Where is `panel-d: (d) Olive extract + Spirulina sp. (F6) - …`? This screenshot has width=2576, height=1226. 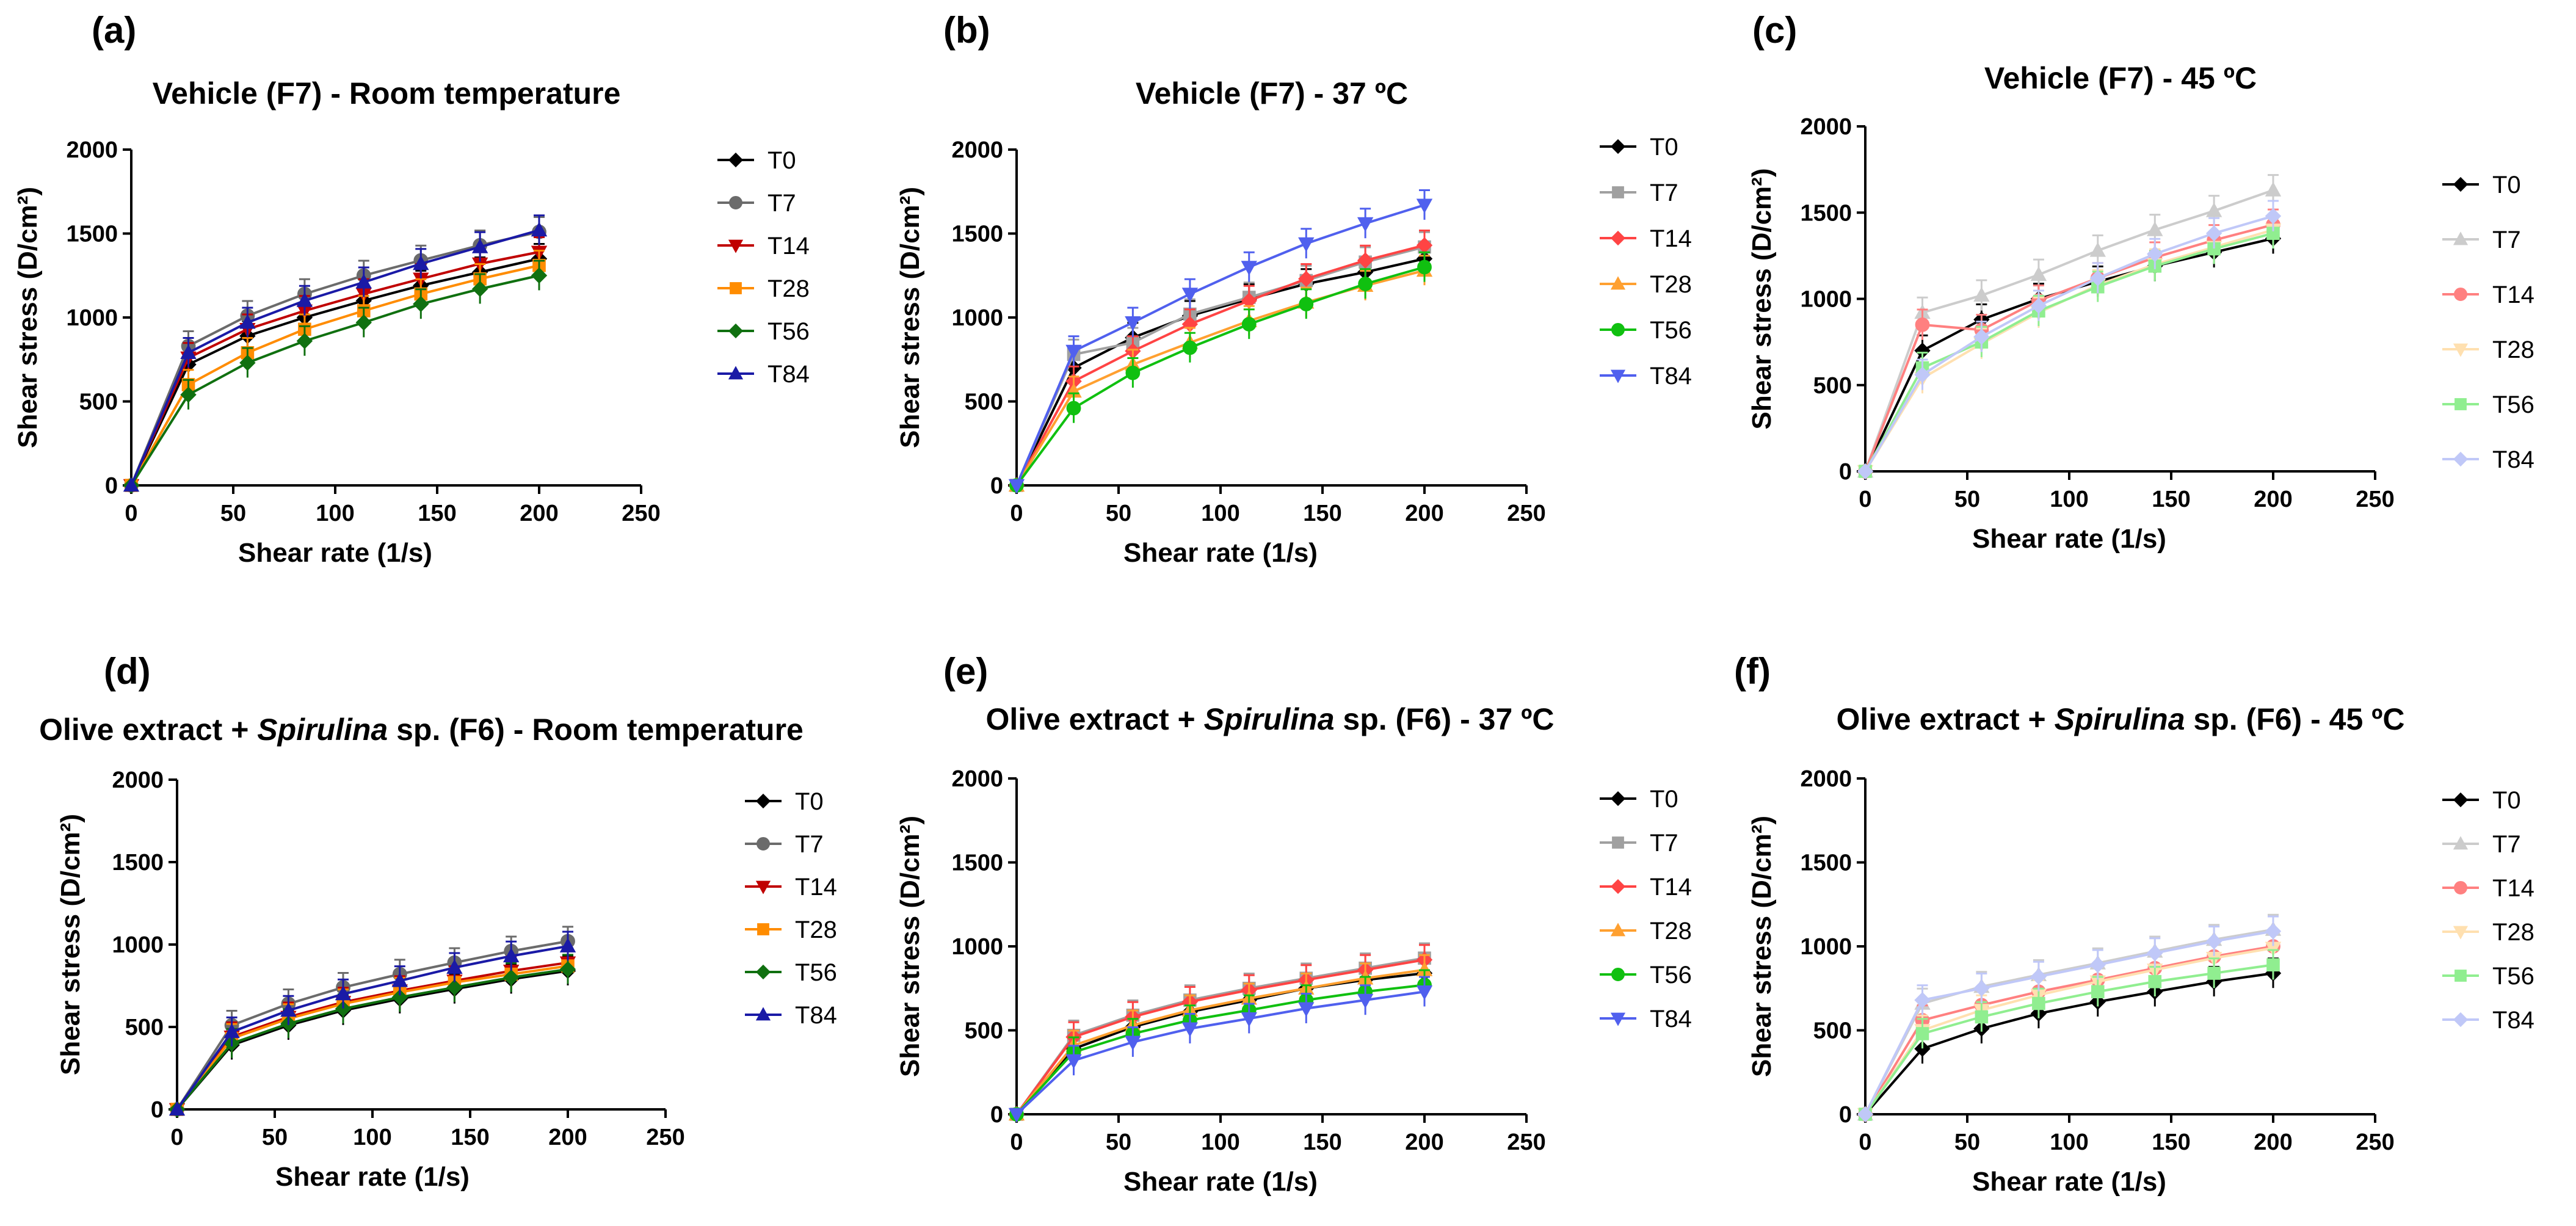 panel-d: (d) Olive extract + Spirulina sp. (F6) - … is located at coordinates (438, 921).